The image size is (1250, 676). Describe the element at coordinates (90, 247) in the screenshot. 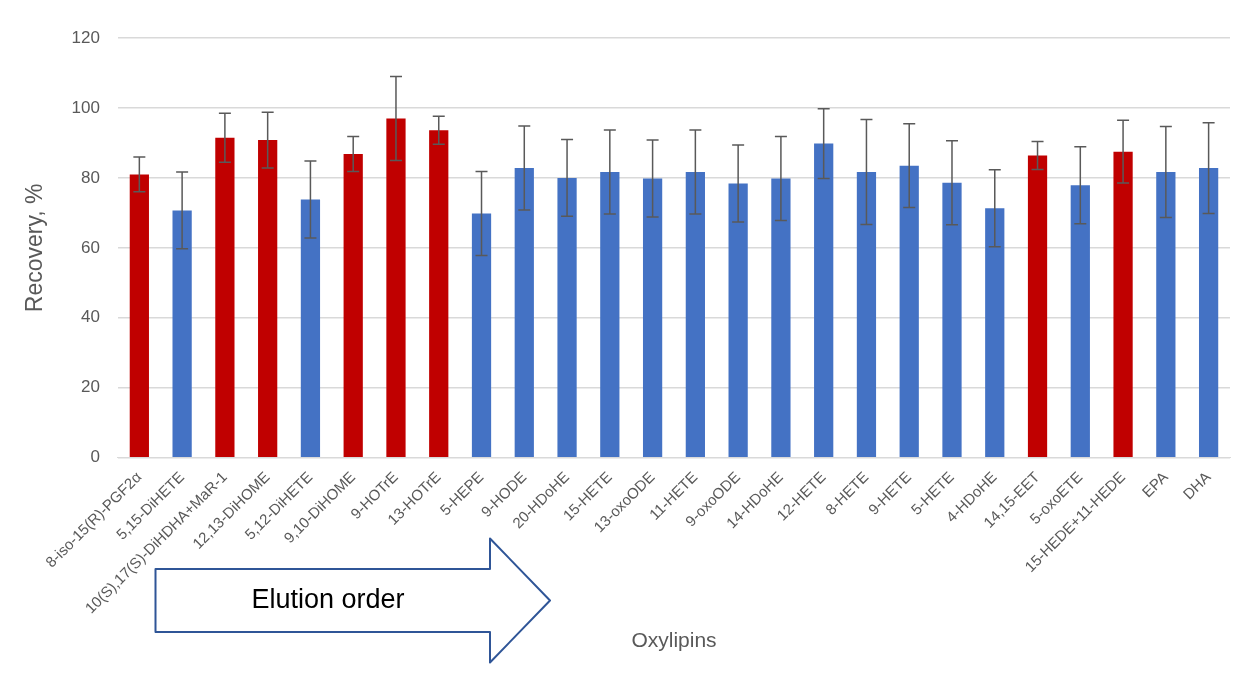

I see `y-tick-label: 60` at that location.